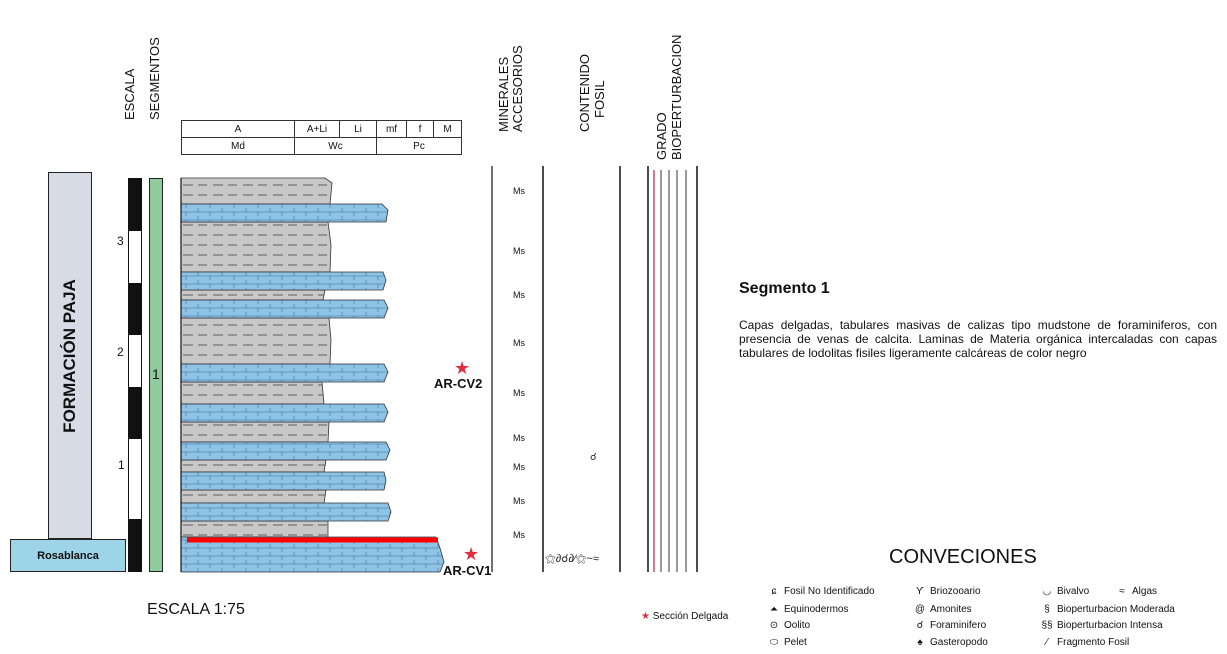 This screenshot has height=654, width=1227. I want to click on legend-foraminifero: ☌ Foraminifero, so click(949, 625).